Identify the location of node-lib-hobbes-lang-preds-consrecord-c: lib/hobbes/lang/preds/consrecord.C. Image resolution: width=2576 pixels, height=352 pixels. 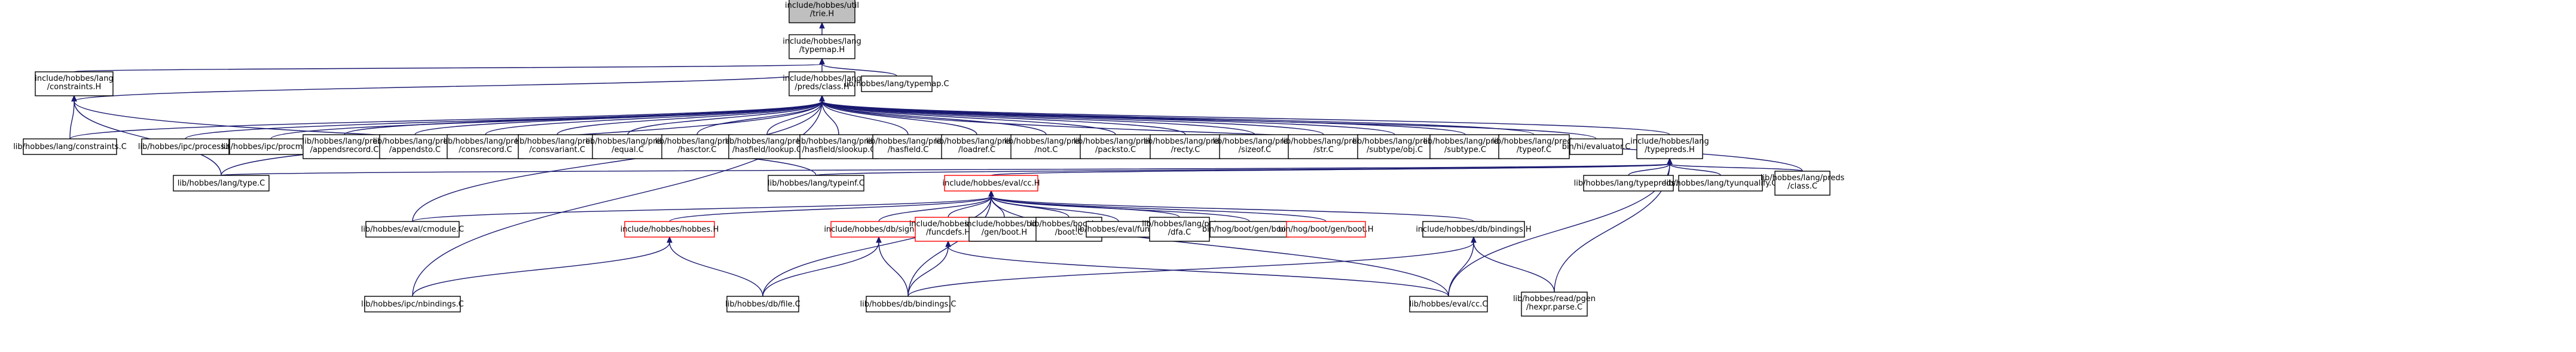
(486, 146).